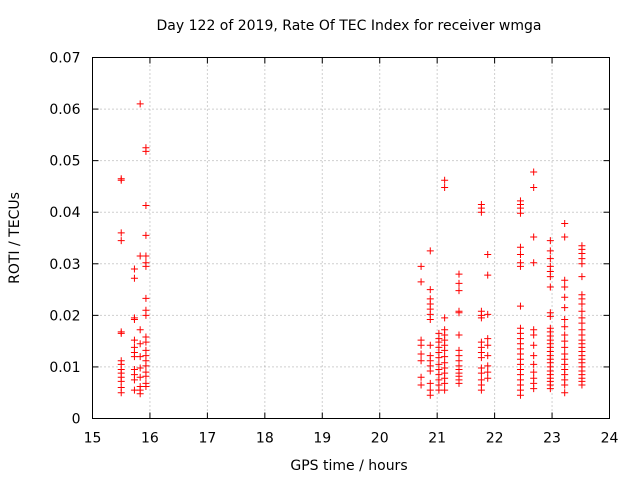 The height and width of the screenshot is (480, 640). What do you see at coordinates (64, 265) in the screenshot?
I see `y-tick-label: 0.03` at bounding box center [64, 265].